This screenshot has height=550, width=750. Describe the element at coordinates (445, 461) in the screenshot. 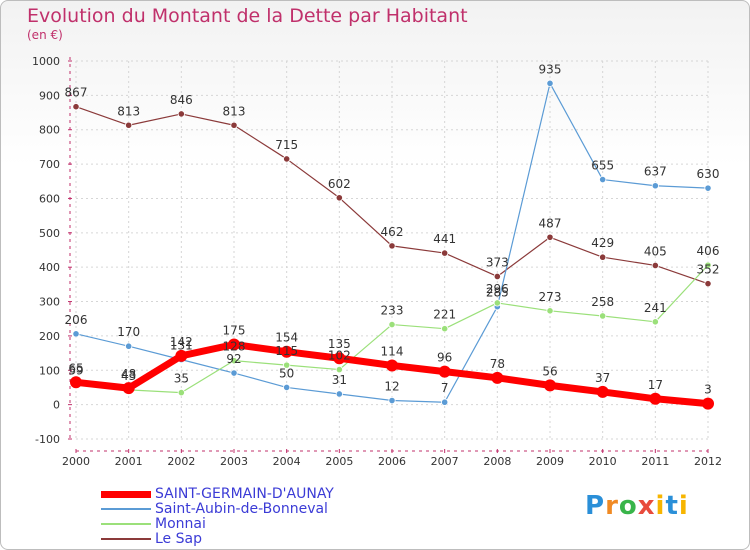

I see `x-tick-label: 2007` at that location.